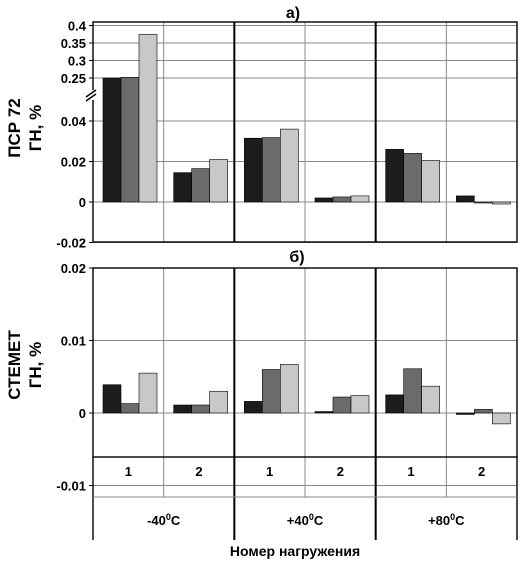 Image resolution: width=529 pixels, height=562 pixels. What do you see at coordinates (77, 61) in the screenshot?
I see `y-tick-label: 0.3` at bounding box center [77, 61].